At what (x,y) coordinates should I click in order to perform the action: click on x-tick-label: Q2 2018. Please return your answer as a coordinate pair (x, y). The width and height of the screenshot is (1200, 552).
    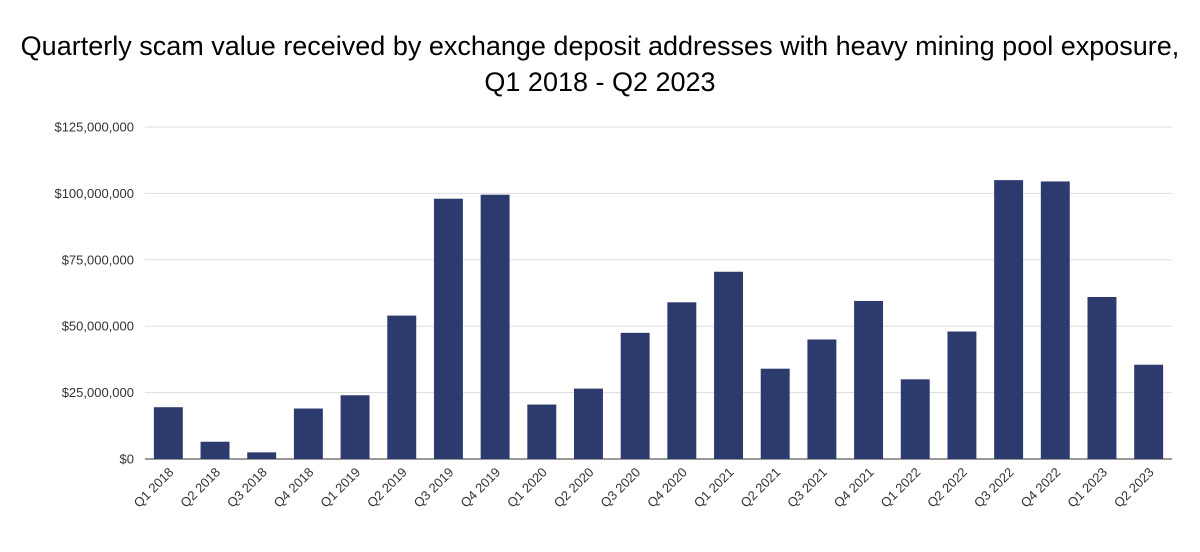
    Looking at the image, I should click on (200, 488).